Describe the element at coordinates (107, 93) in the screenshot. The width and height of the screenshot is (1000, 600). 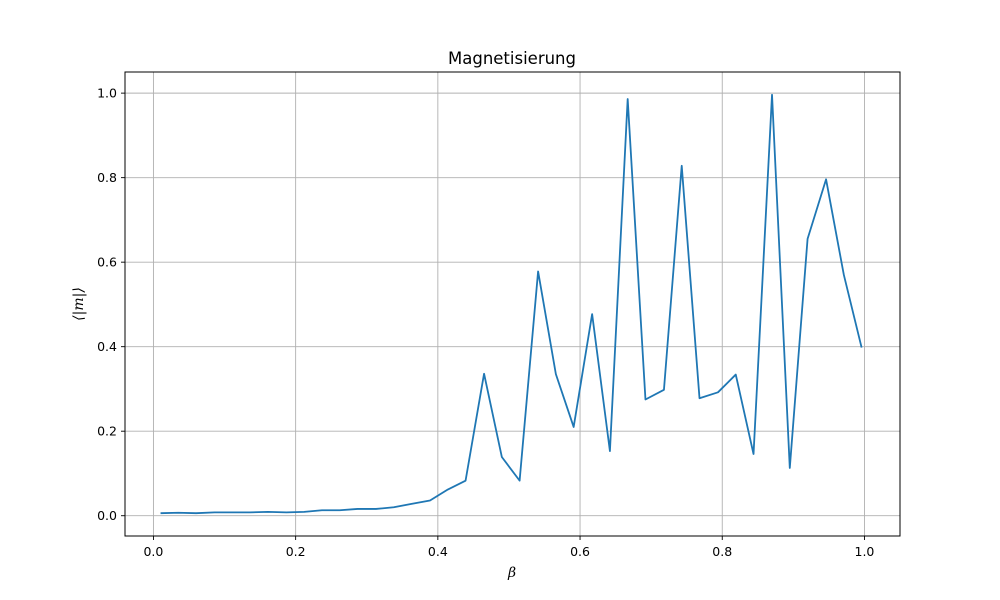
I see `y-tick-label: 1.0` at that location.